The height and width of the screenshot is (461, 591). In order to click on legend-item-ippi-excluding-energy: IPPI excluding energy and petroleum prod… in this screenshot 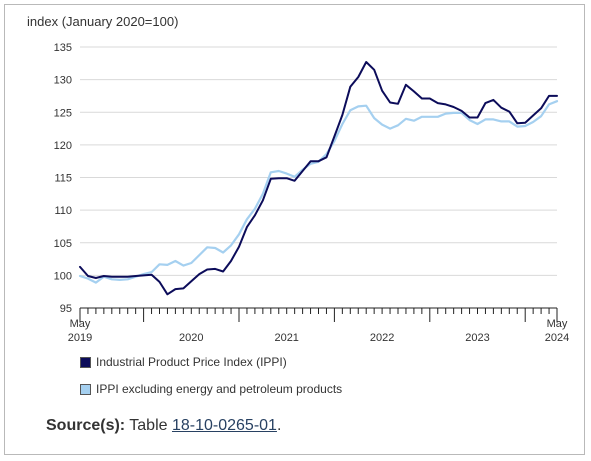, I will do `click(211, 389)`.